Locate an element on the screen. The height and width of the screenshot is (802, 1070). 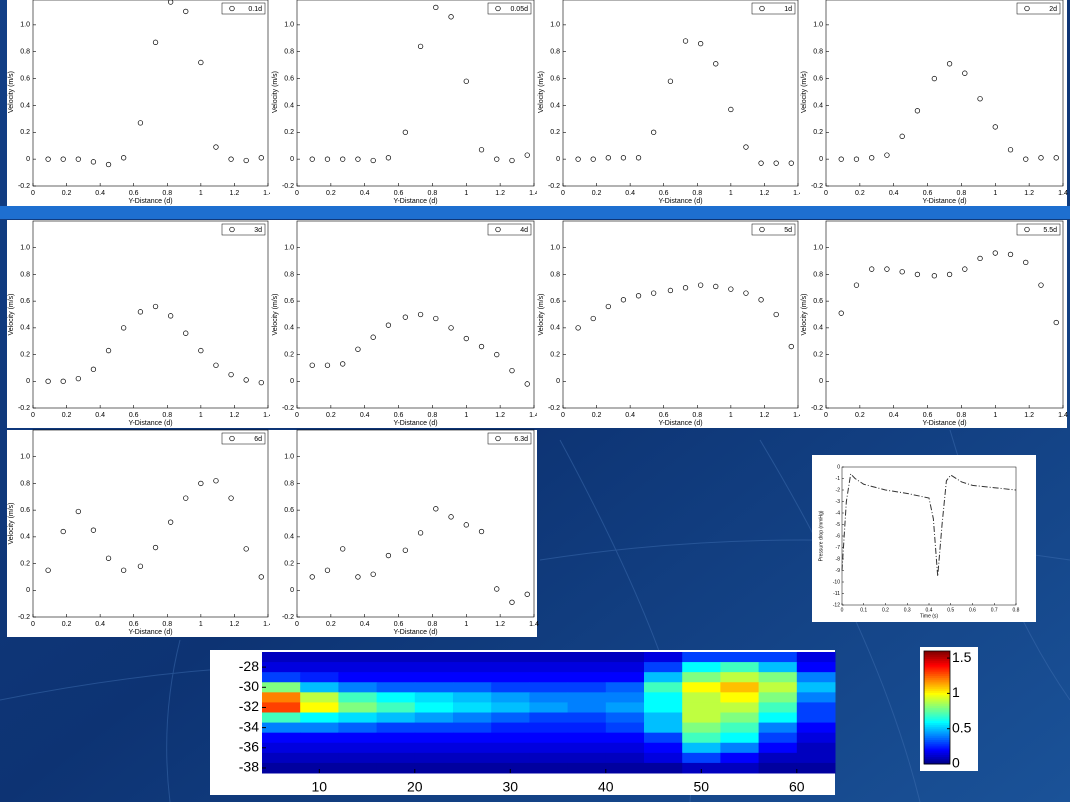
y-axis-title: Velocity (m/s) is located at coordinates (541, 314).